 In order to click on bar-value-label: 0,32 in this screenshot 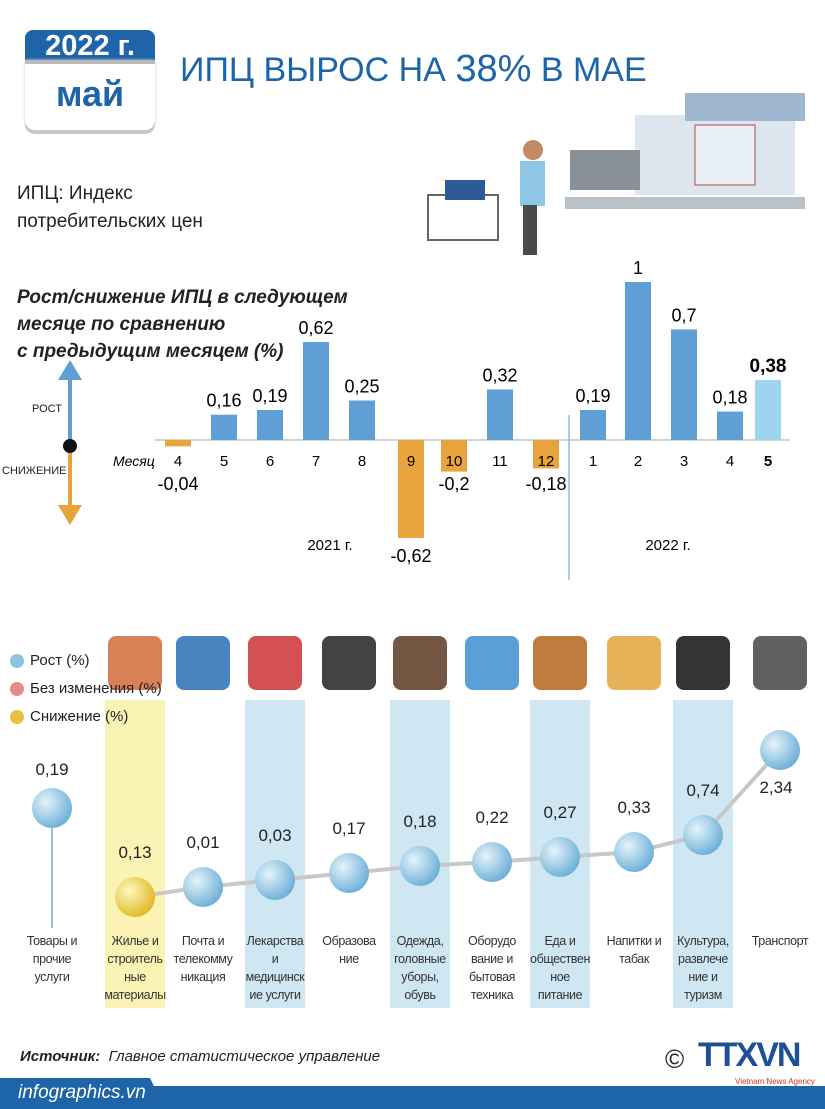, I will do `click(499, 375)`.